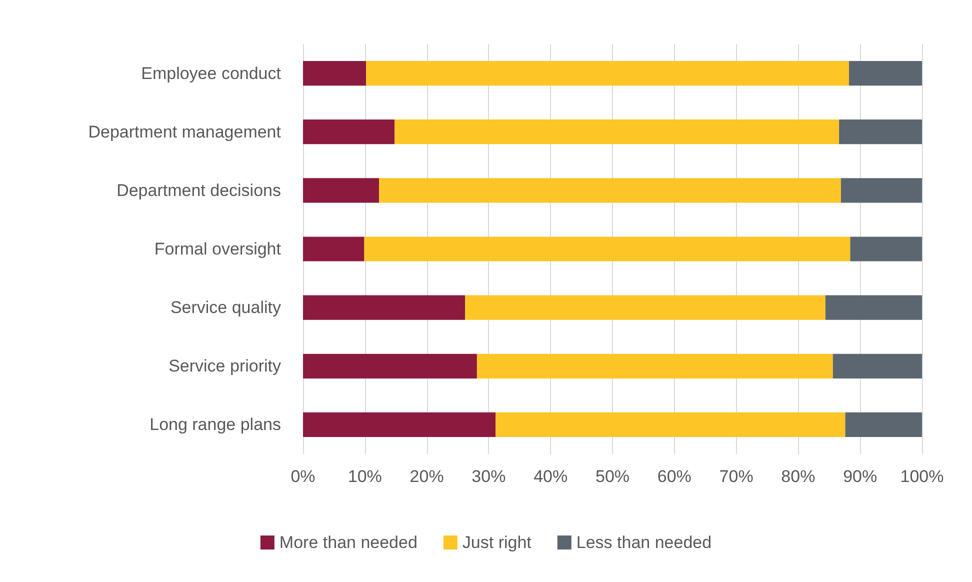  Describe the element at coordinates (365, 476) in the screenshot. I see `x-tick-label: 10%` at that location.